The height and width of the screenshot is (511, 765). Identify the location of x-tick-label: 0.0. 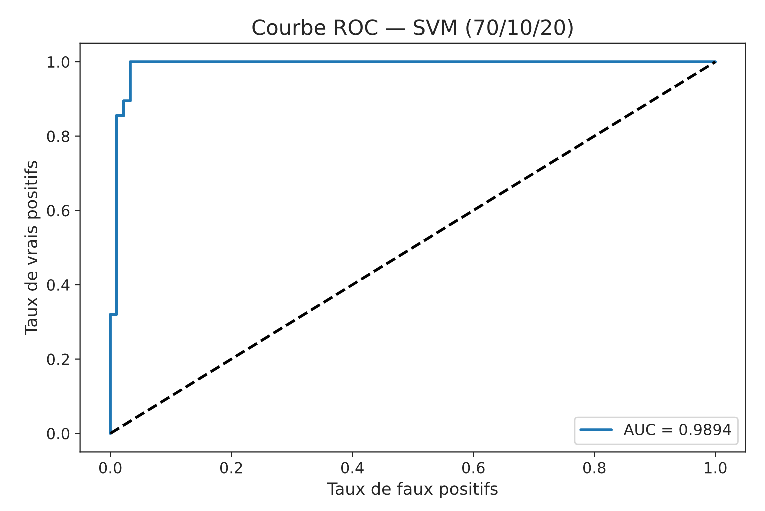
(110, 468).